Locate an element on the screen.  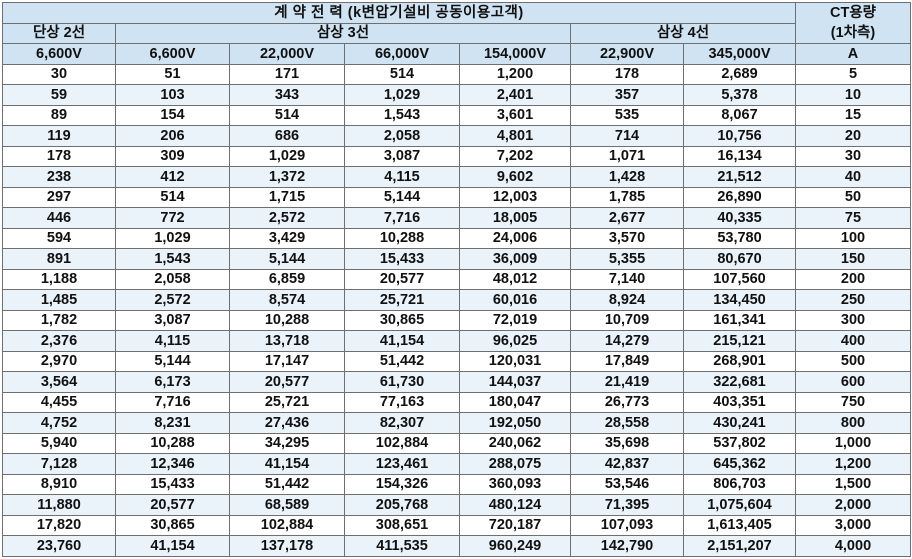
contract-power-cell: 20,577 is located at coordinates (402, 279).